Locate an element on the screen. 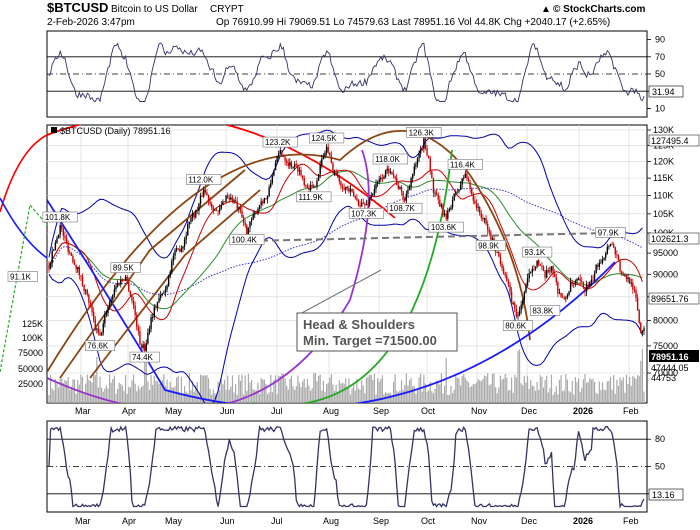  tick-label: 80 is located at coordinates (660, 439).